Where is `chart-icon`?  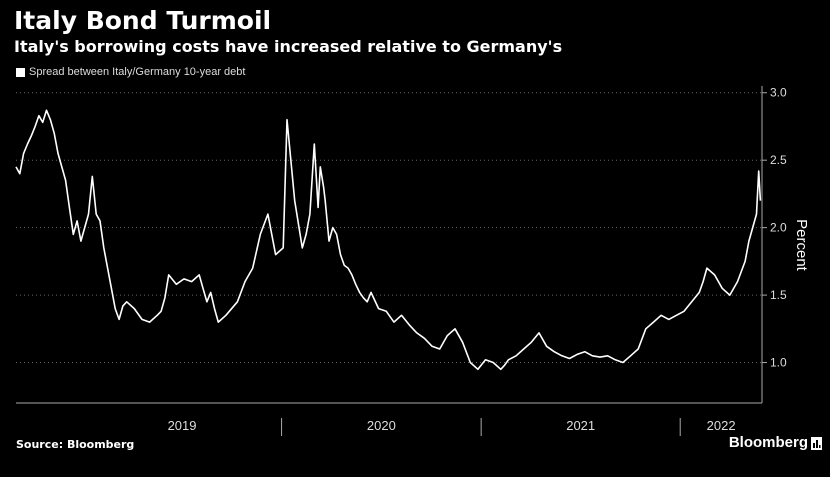
chart-icon is located at coordinates (816, 443).